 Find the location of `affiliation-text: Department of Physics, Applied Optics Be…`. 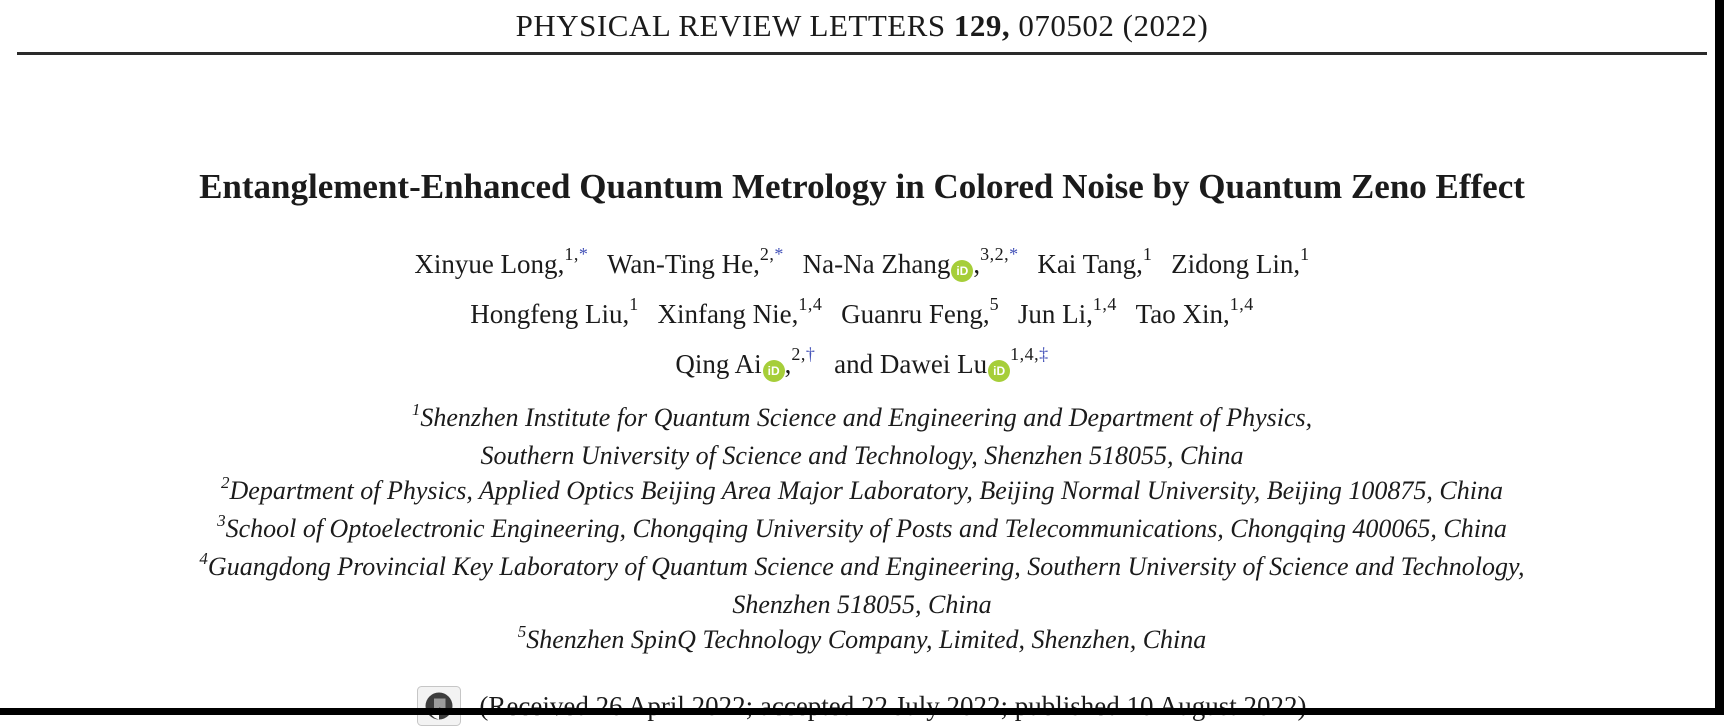

affiliation-text: Department of Physics, Applied Optics Be… is located at coordinates (866, 490).